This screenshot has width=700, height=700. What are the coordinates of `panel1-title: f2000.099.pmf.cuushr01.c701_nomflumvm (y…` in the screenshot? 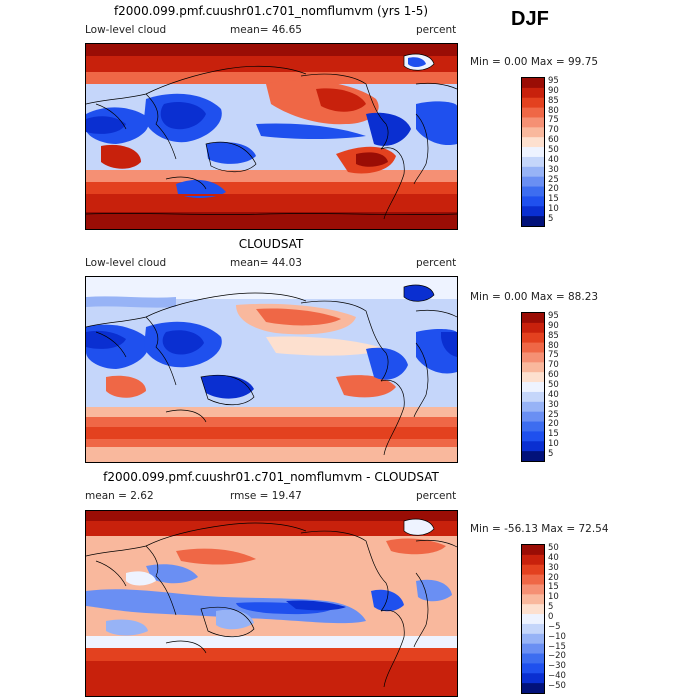 It's located at (271, 11).